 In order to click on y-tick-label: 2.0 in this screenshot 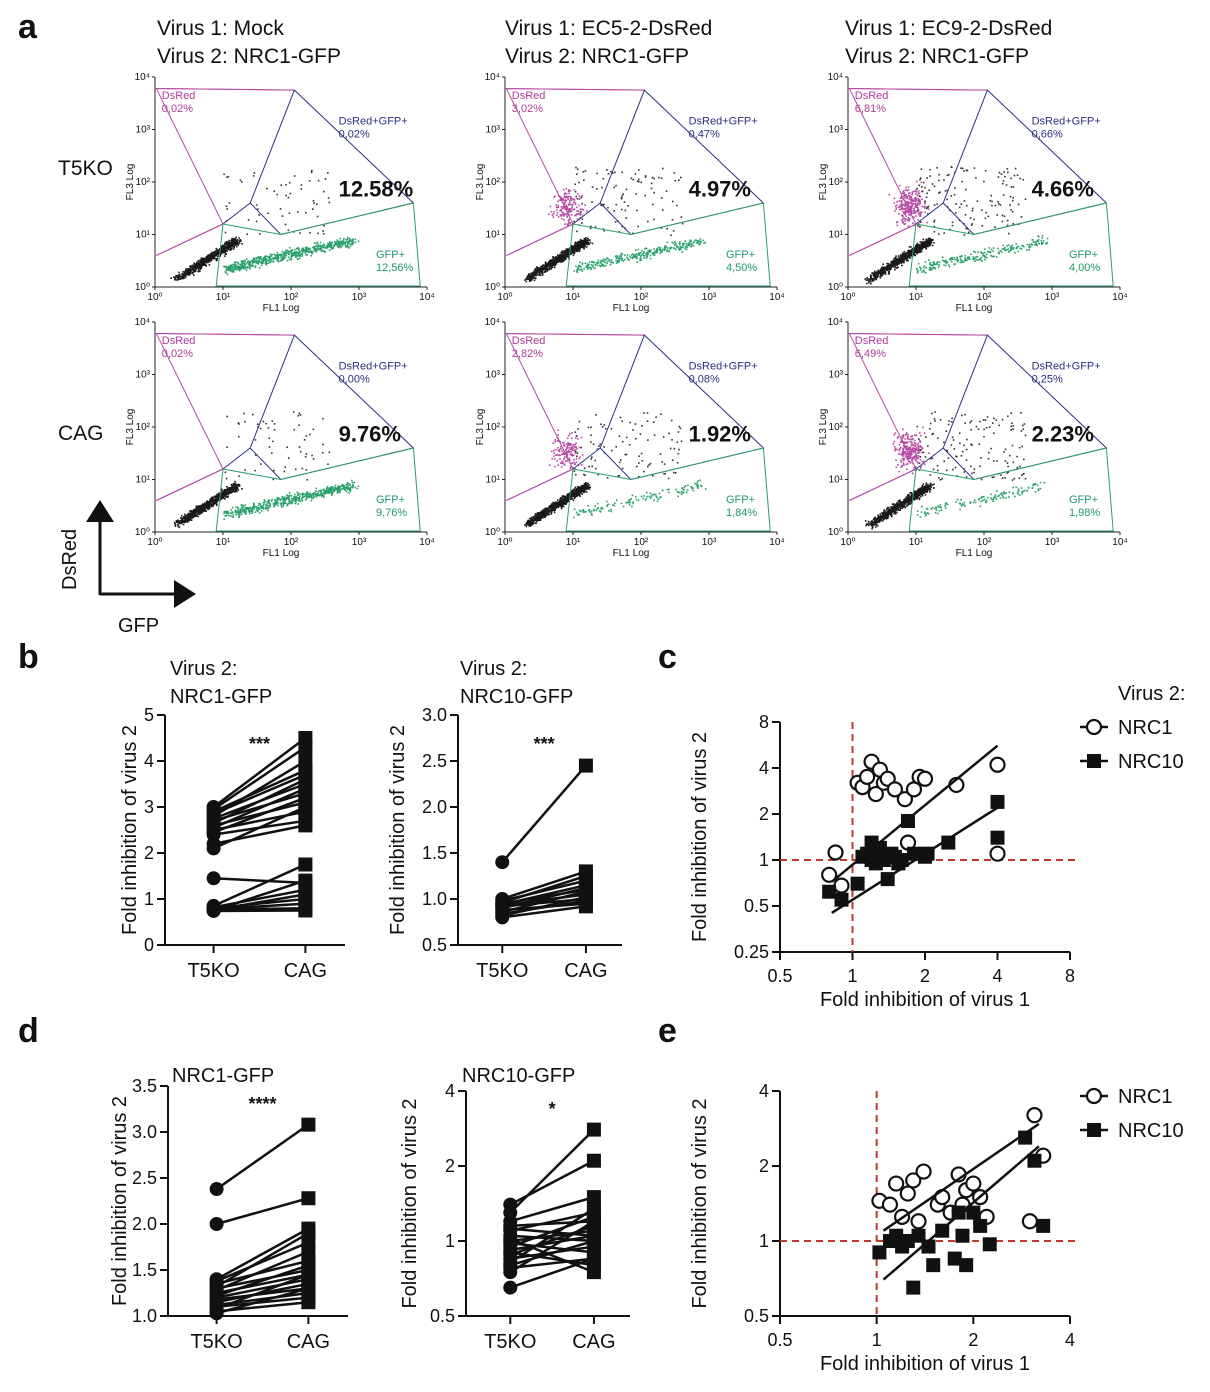, I will do `click(144, 1224)`.